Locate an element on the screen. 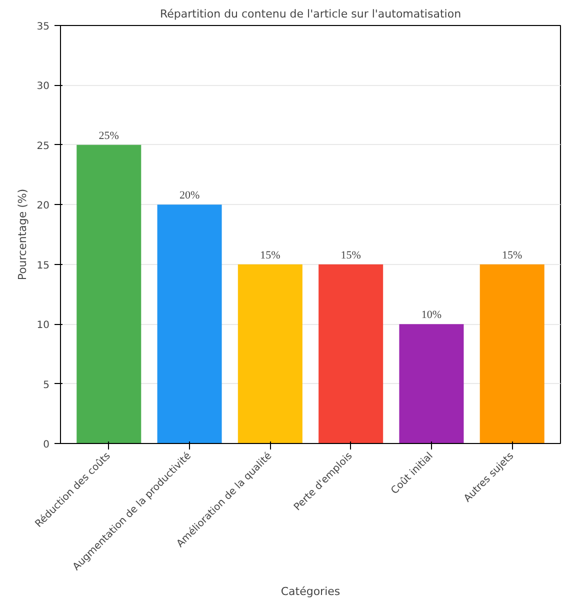 The image size is (587, 606). y-tick-label: 35 is located at coordinates (43, 27).